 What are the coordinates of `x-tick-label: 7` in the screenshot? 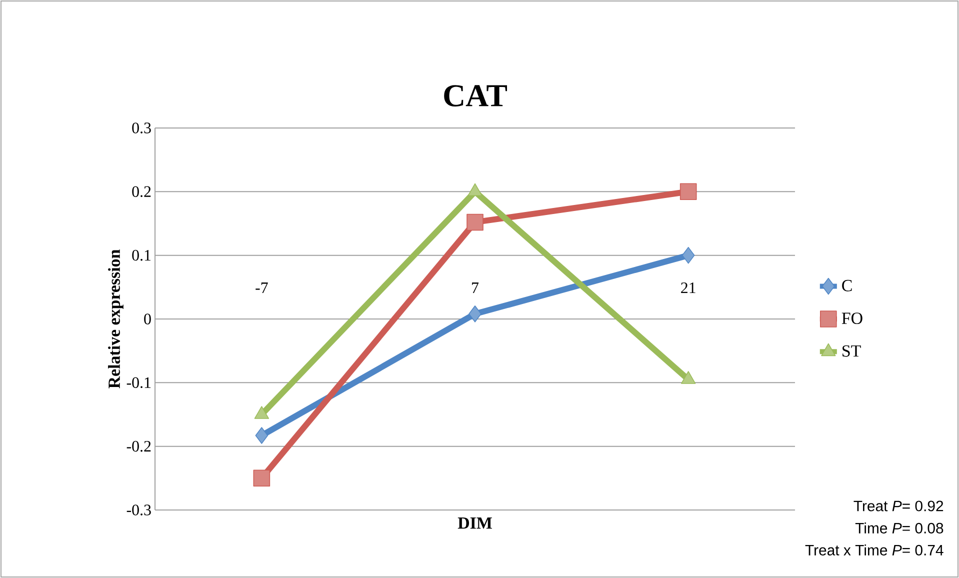 It's located at (475, 287).